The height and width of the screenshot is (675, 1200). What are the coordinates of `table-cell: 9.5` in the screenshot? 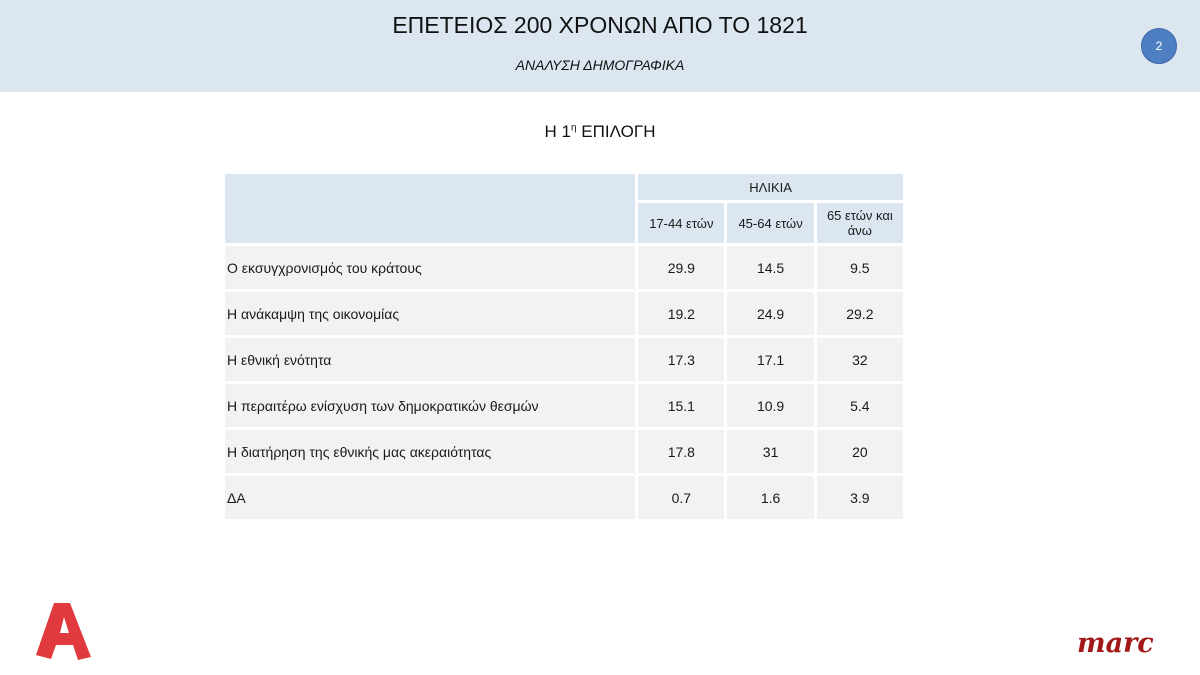 It's located at (859, 267).